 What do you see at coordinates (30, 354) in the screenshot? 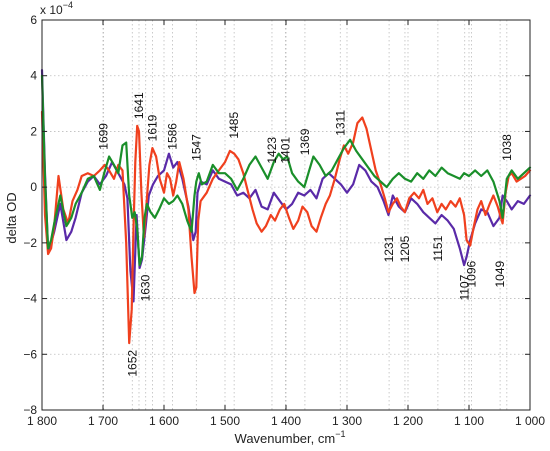
I see `y-tick-label: −6` at bounding box center [30, 354].